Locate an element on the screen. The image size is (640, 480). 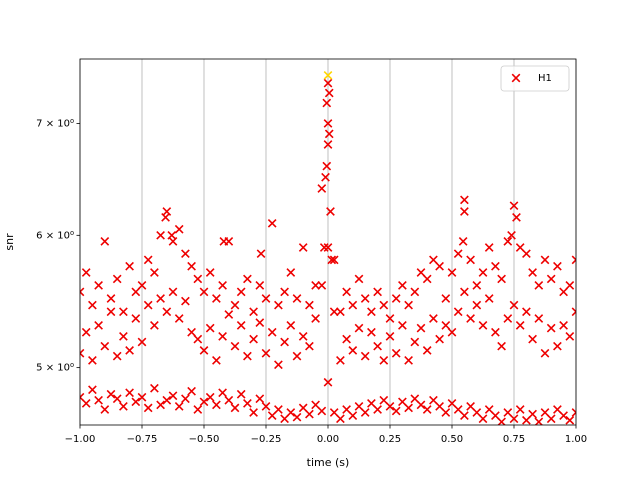
y-tick-label: 7 × 10⁰ is located at coordinates (55, 123).